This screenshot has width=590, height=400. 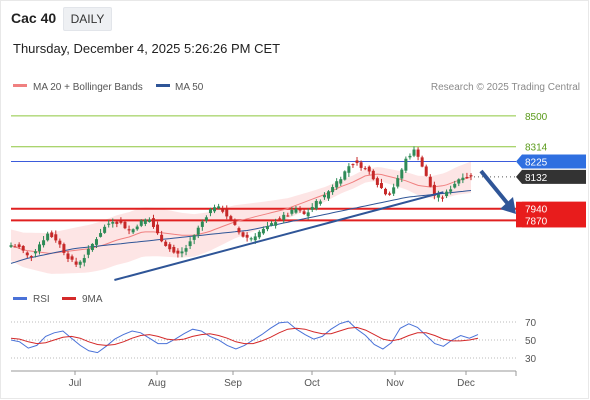 I want to click on ma50-legend-swatch, so click(x=163, y=85).